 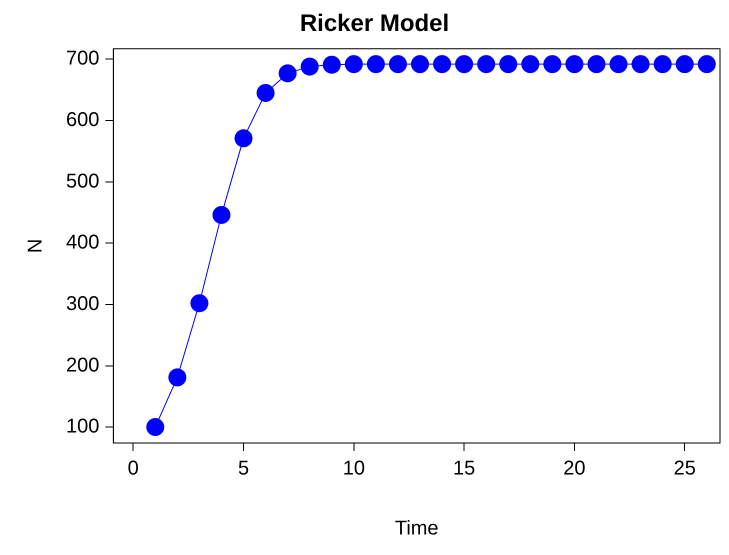 I want to click on x-tick-label: 25, so click(x=685, y=469).